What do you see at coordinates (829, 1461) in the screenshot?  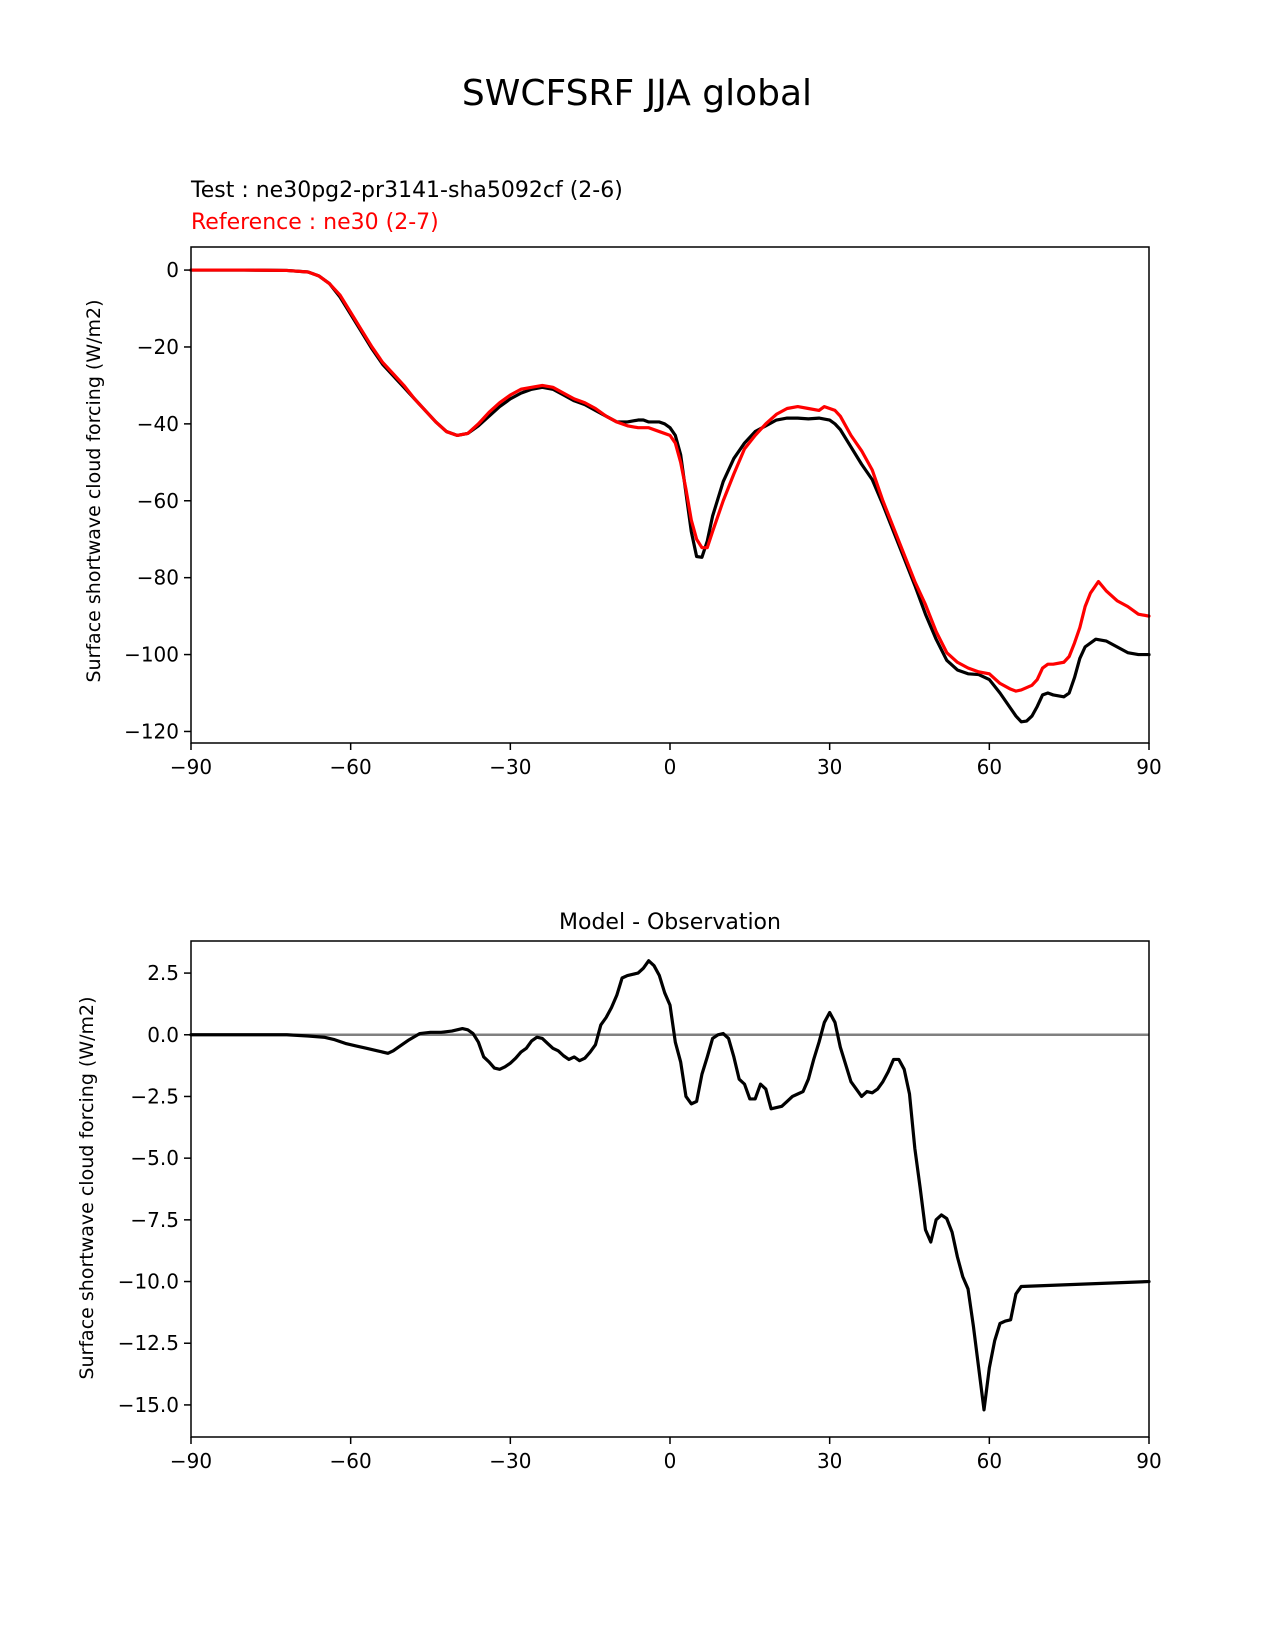 I see `bottom-xtick-label: 30` at bounding box center [829, 1461].